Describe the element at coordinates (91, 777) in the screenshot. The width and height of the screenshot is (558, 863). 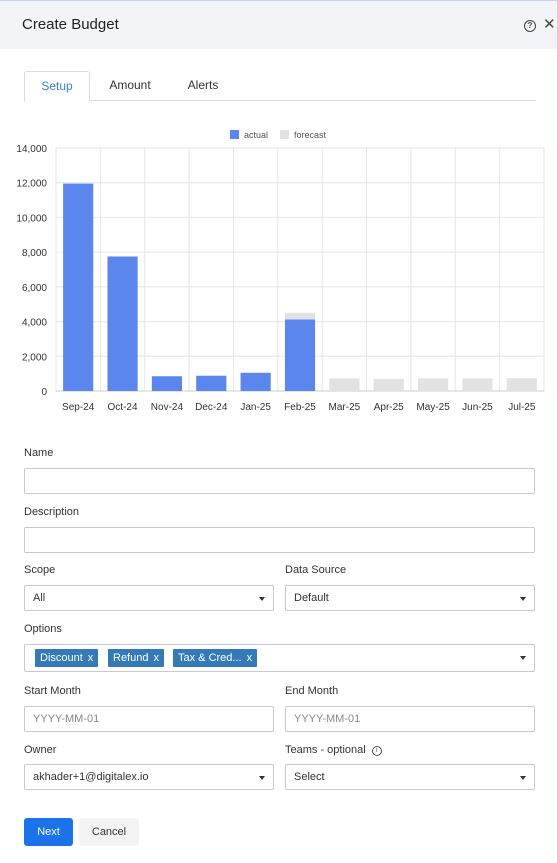
I see `owner-value: akhader+1@digitalex.io` at that location.